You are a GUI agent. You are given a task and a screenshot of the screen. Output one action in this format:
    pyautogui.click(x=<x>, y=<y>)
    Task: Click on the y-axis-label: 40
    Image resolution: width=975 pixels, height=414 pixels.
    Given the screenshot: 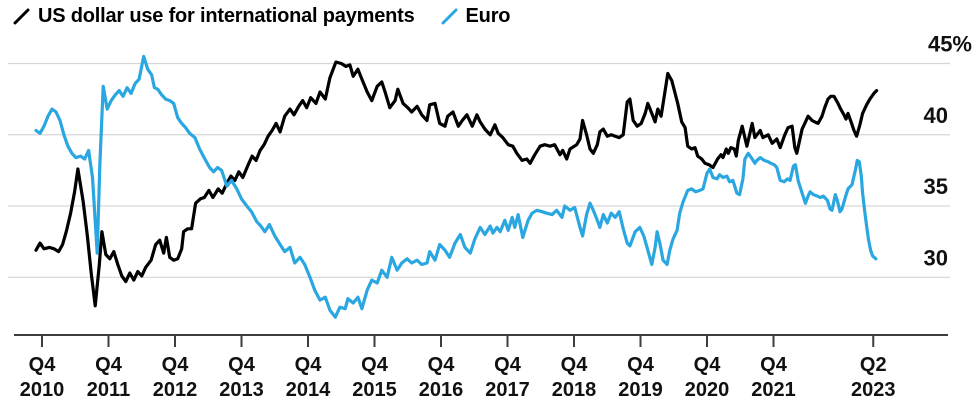 What is the action you would take?
    pyautogui.click(x=936, y=115)
    